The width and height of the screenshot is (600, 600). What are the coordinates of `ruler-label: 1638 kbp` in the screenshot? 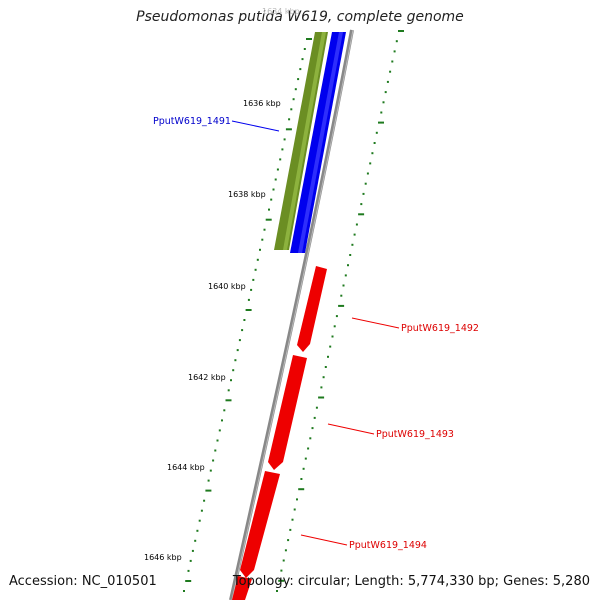 It's located at (247, 194).